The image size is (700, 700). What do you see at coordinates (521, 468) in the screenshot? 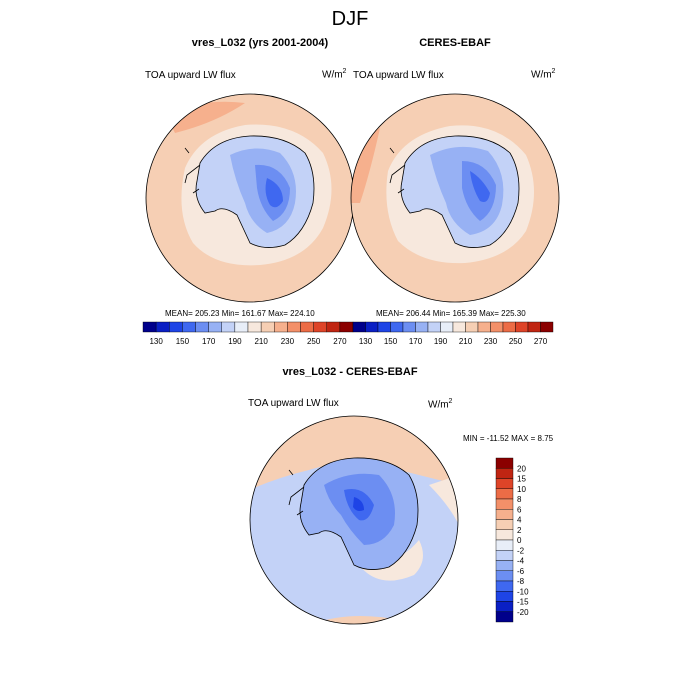
I see `colorbar-tick-label: 20` at bounding box center [521, 468].